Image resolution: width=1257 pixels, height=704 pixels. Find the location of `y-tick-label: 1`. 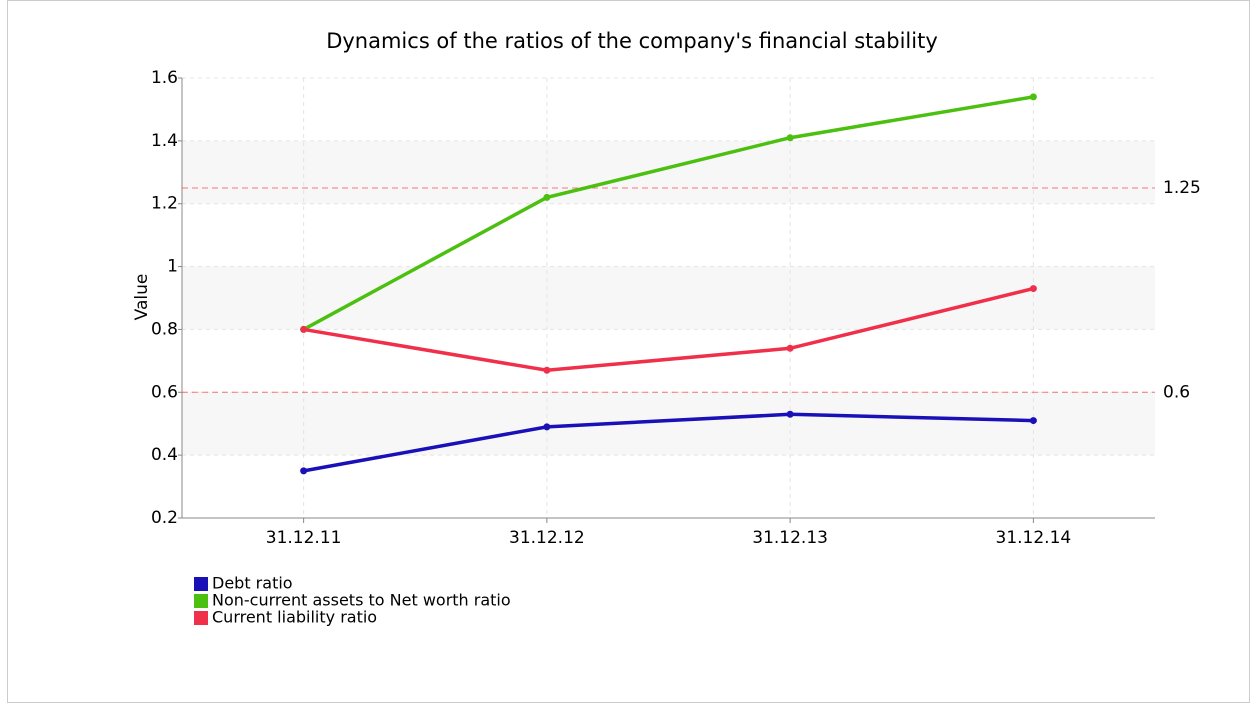

y-tick-label: 1 is located at coordinates (172, 267).